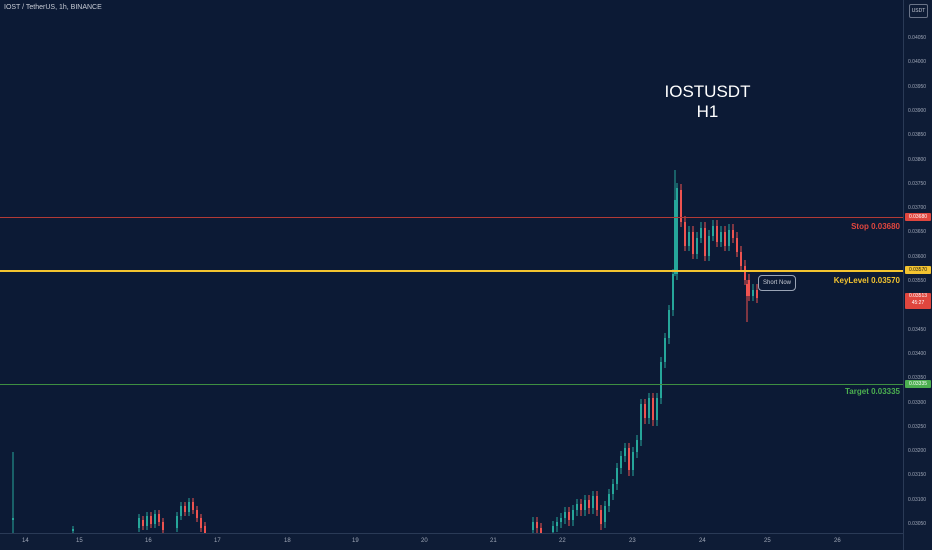  What do you see at coordinates (917, 256) in the screenshot?
I see `price-tick: 0.03600` at bounding box center [917, 256].